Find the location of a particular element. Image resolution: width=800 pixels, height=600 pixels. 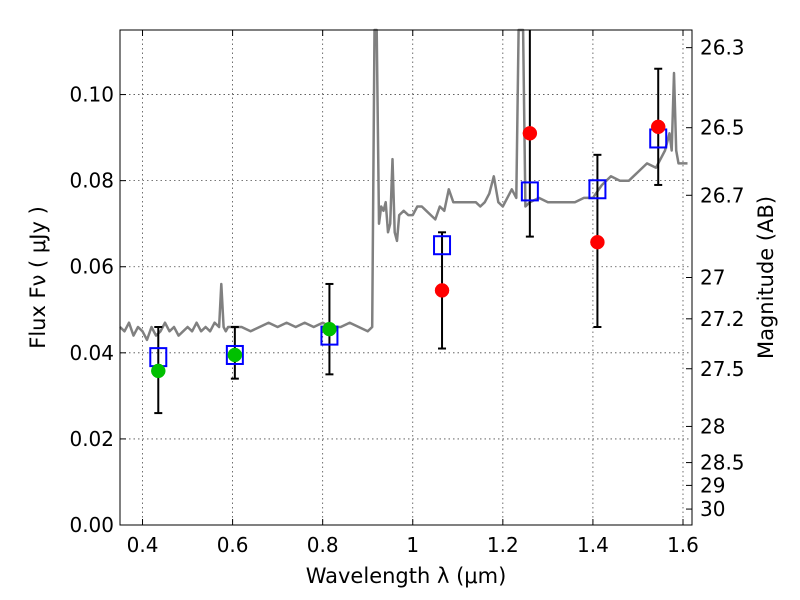

y-tick-label: 0.02 is located at coordinates (91, 439).